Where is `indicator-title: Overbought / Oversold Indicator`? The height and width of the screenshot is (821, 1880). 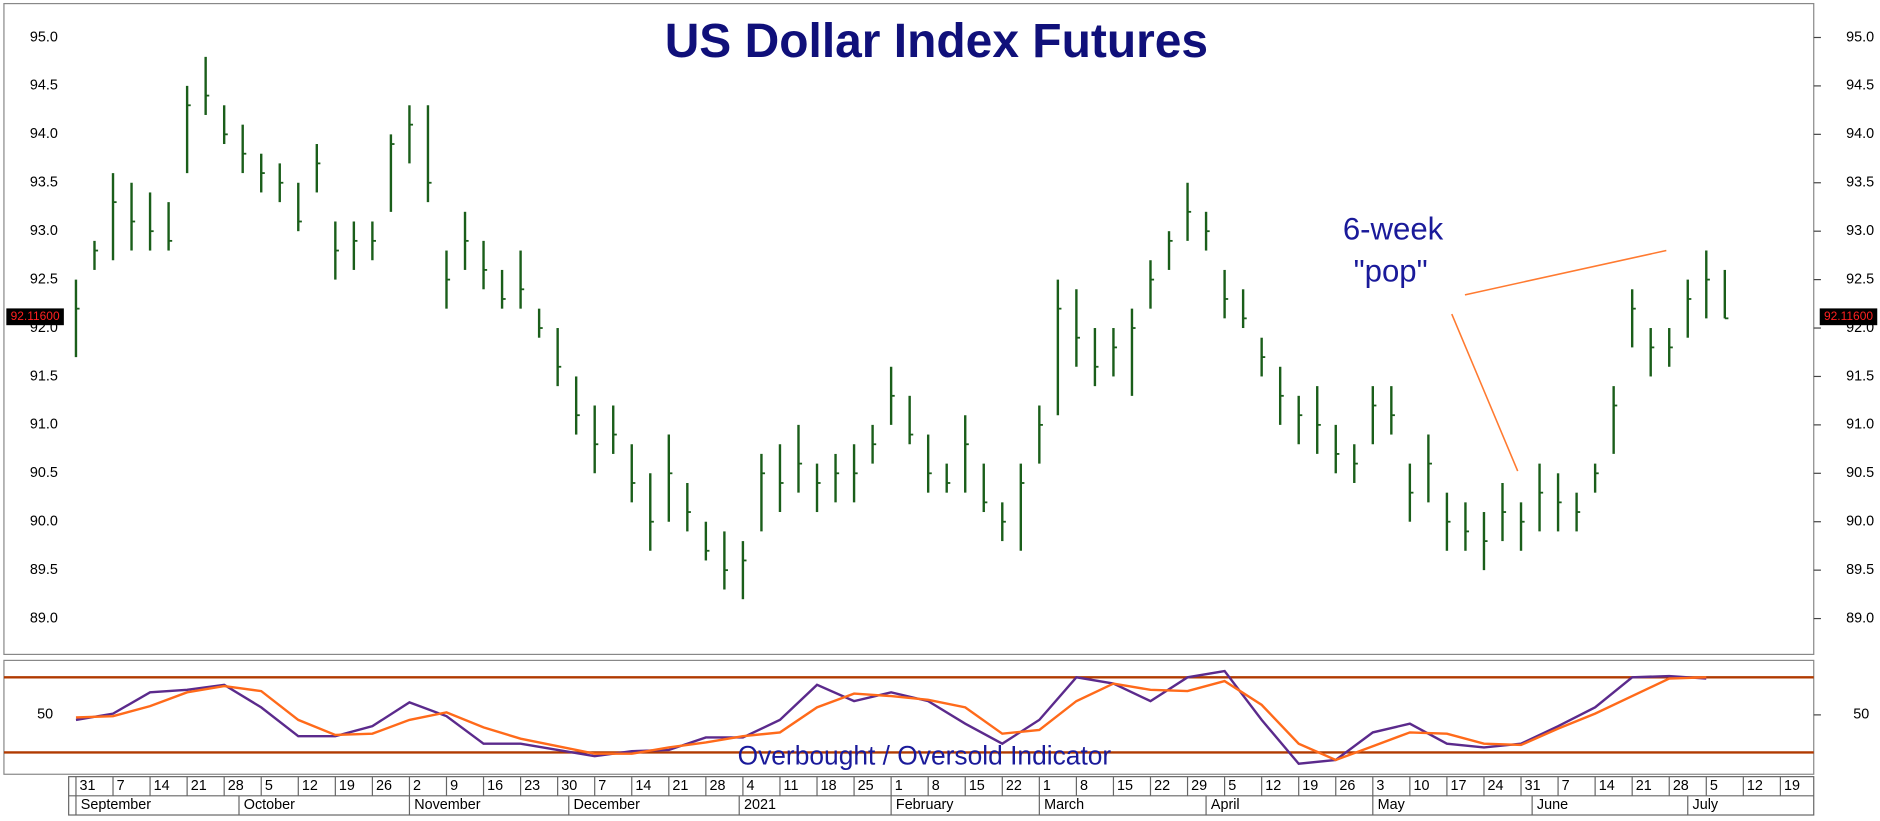
indicator-title: Overbought / Oversold Indicator is located at coordinates (925, 755).